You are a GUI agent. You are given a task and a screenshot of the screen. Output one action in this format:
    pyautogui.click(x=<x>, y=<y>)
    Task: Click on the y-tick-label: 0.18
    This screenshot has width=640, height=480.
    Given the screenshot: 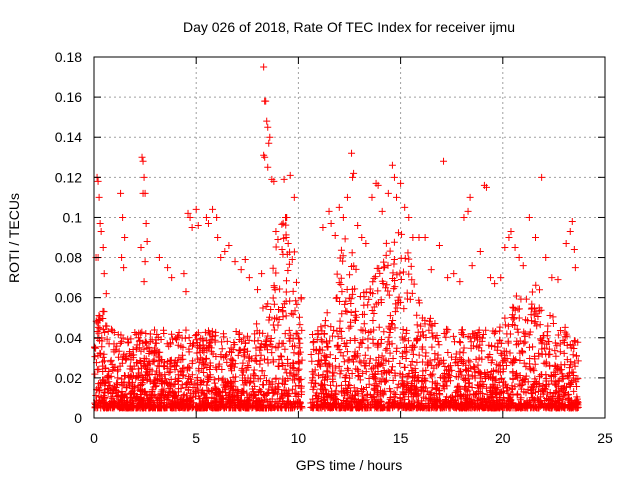 What is the action you would take?
    pyautogui.click(x=68, y=57)
    